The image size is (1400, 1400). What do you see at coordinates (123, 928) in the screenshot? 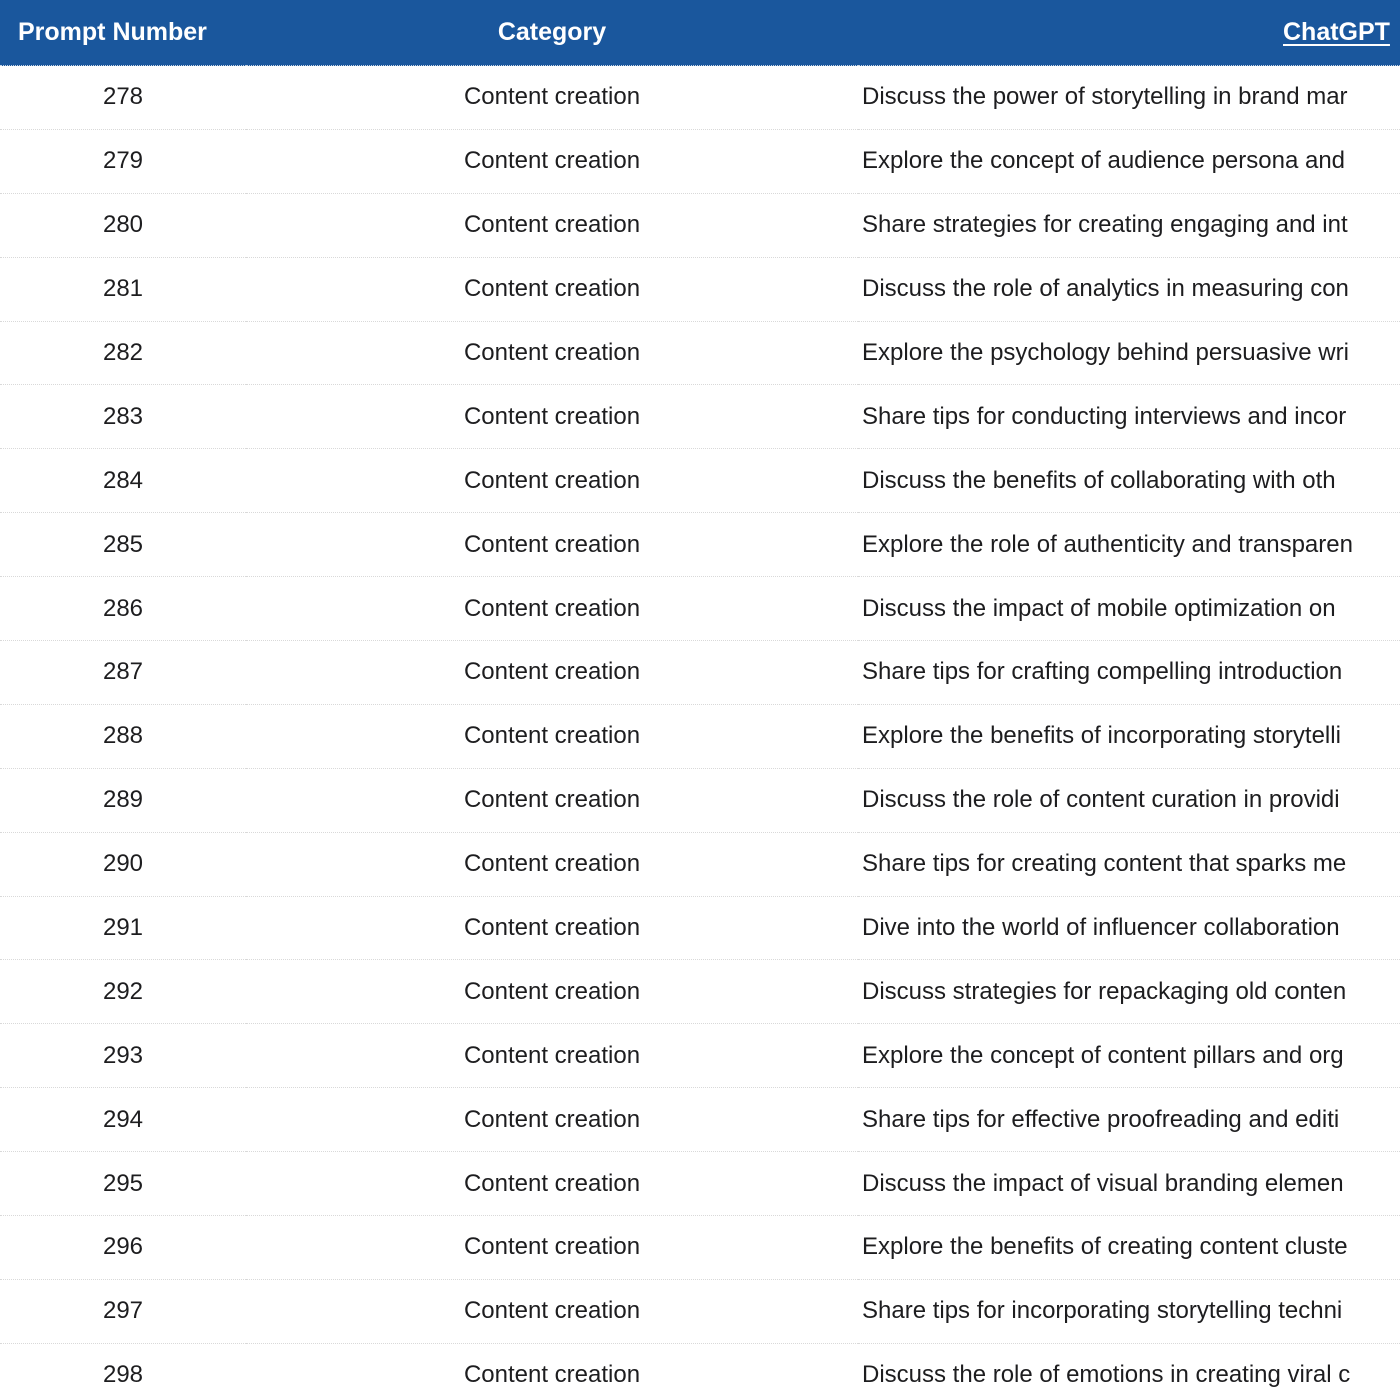
I see `prompt-number-cell: 291` at bounding box center [123, 928].